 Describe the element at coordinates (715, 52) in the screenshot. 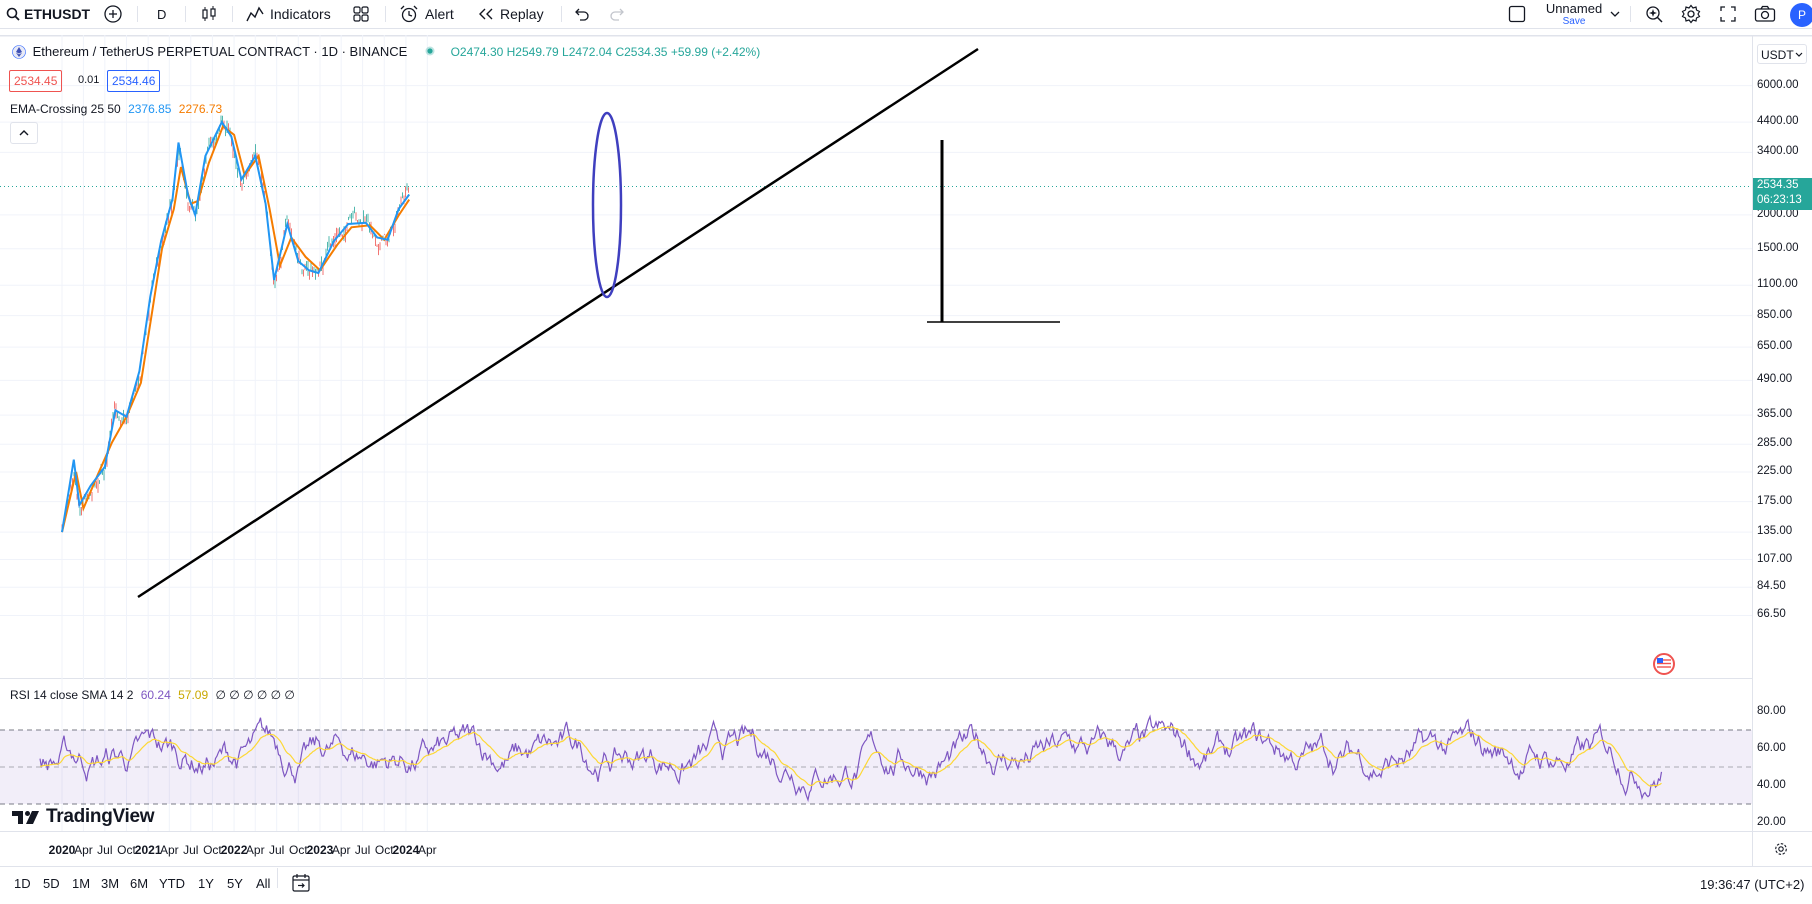

I see `change-value: +59.99 (+2.42%)` at that location.